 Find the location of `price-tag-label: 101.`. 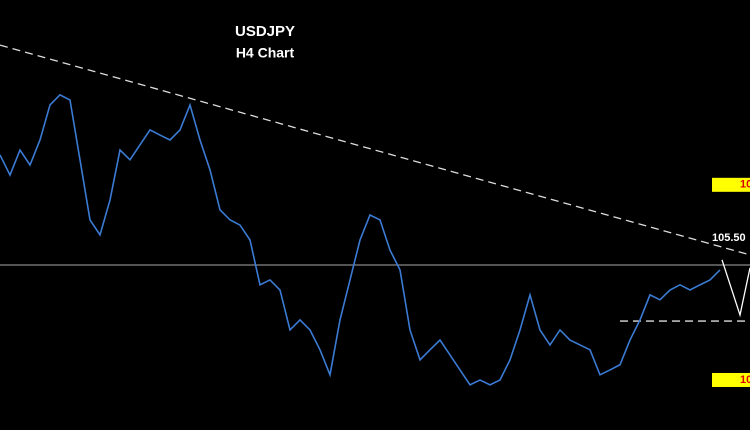

price-tag-label: 101. is located at coordinates (745, 380).